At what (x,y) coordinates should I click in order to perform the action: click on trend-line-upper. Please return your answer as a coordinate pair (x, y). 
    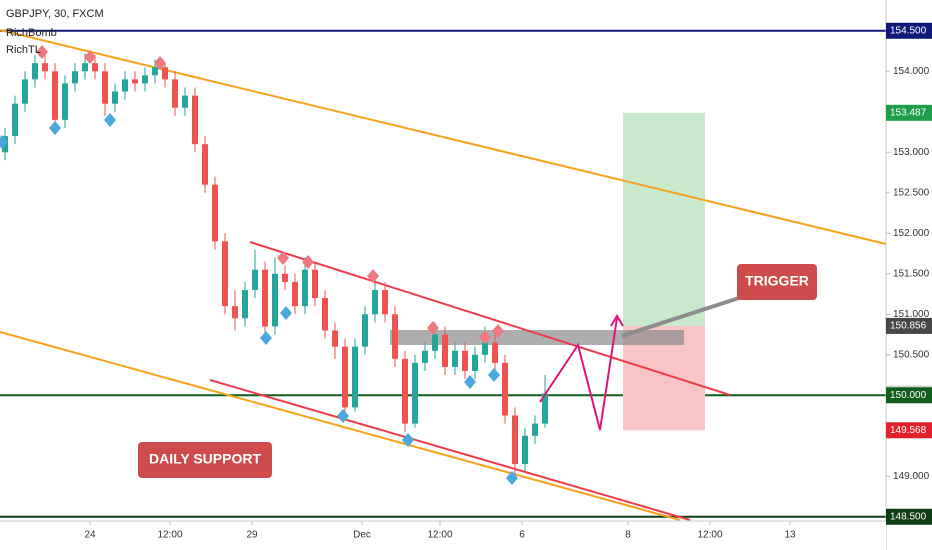
    Looking at the image, I should click on (490, 318).